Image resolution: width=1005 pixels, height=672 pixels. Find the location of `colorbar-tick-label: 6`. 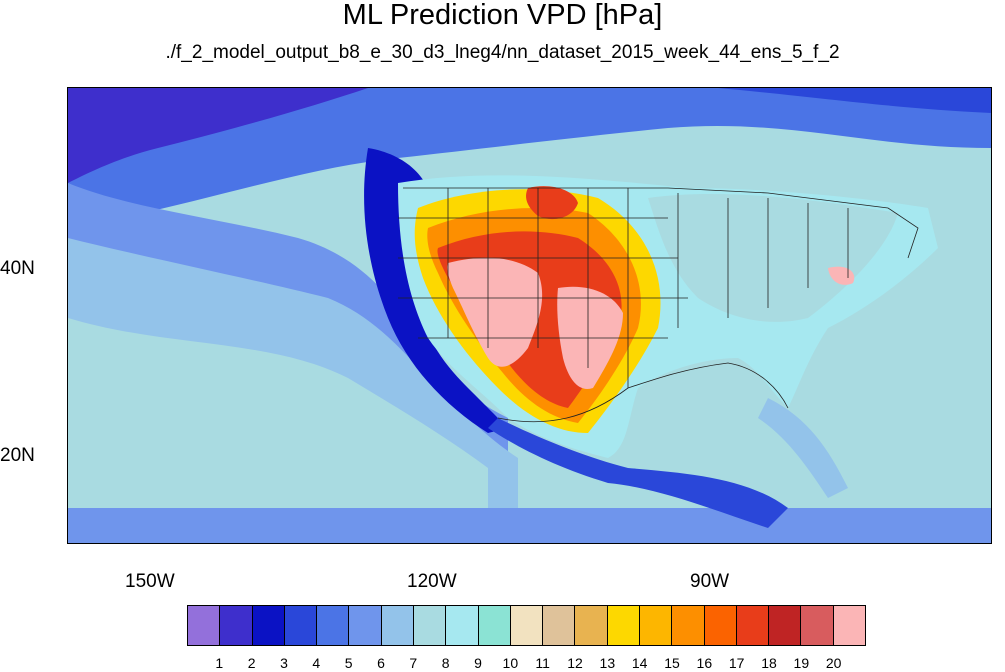

colorbar-tick-label: 6 is located at coordinates (381, 663).